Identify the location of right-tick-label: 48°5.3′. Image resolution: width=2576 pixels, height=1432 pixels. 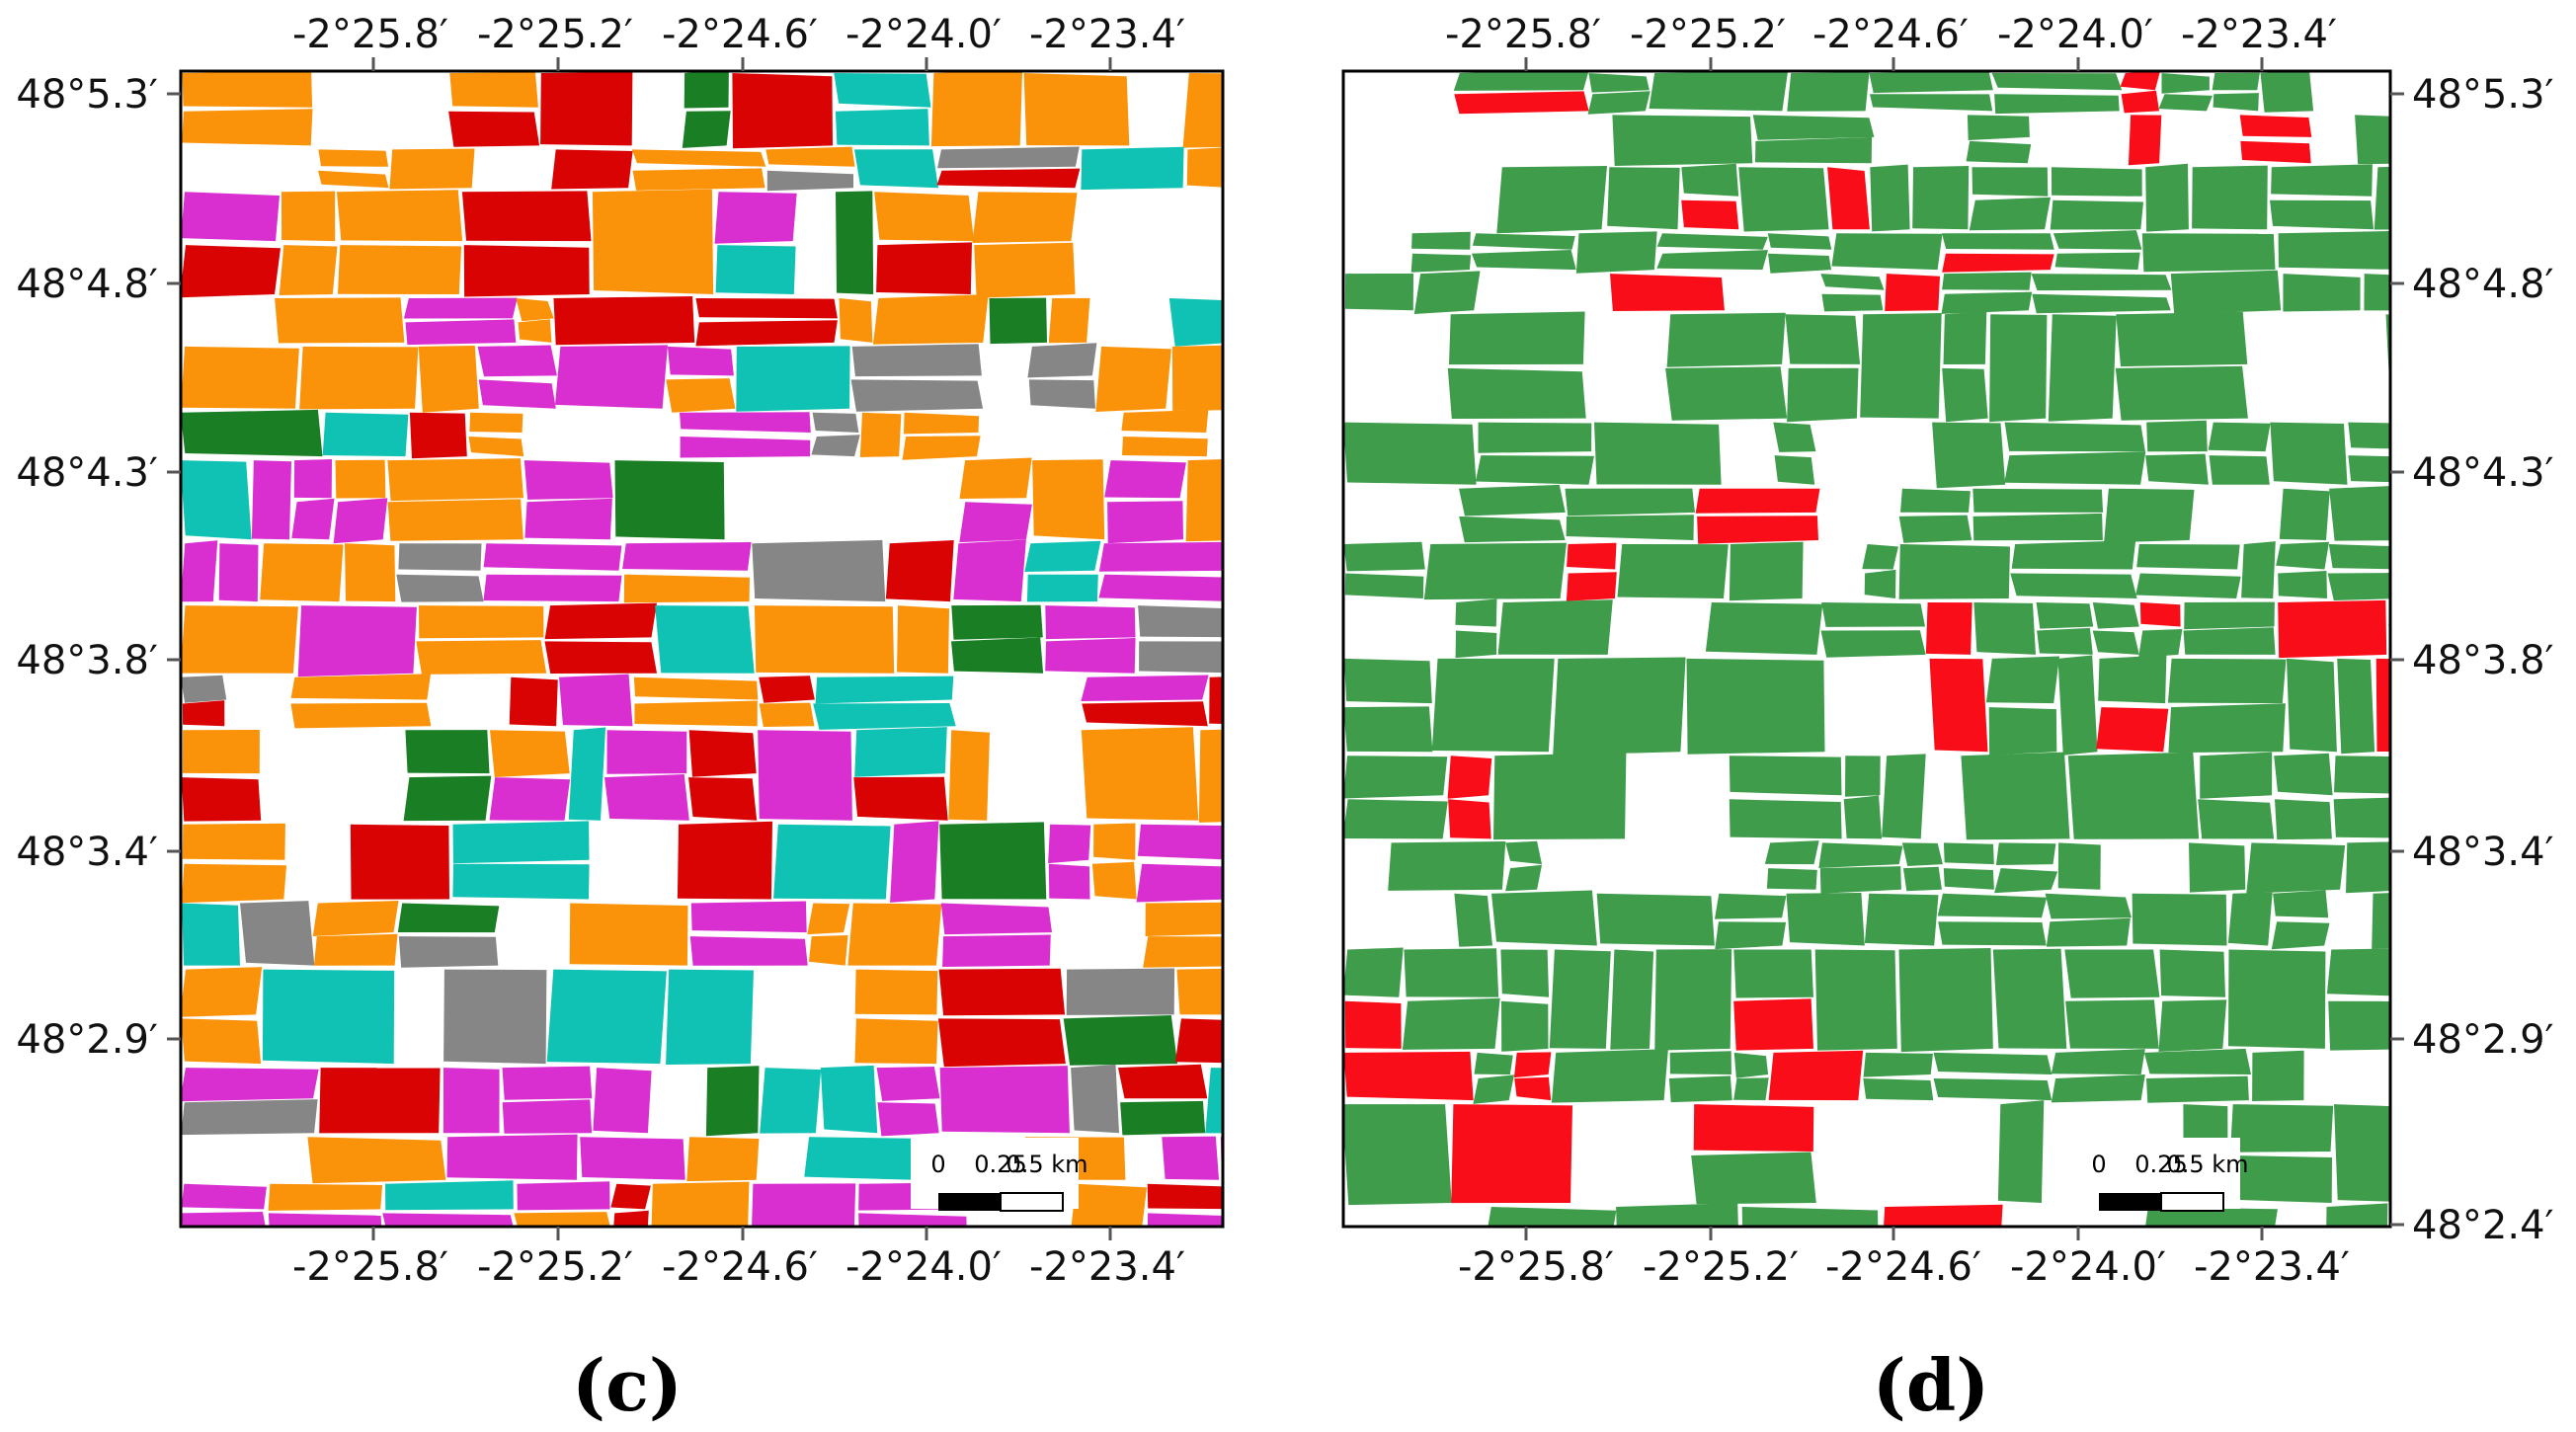
(2483, 95).